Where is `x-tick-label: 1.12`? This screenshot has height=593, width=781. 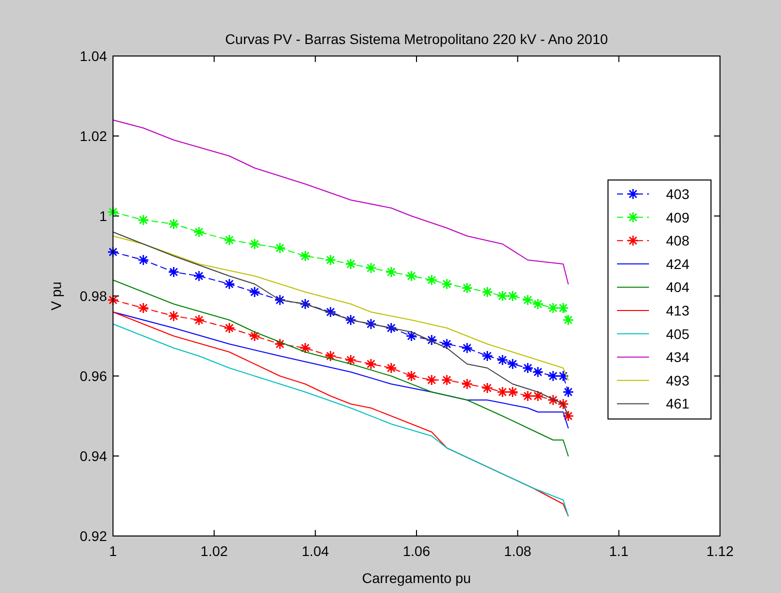
x-tick-label: 1.12 is located at coordinates (720, 551).